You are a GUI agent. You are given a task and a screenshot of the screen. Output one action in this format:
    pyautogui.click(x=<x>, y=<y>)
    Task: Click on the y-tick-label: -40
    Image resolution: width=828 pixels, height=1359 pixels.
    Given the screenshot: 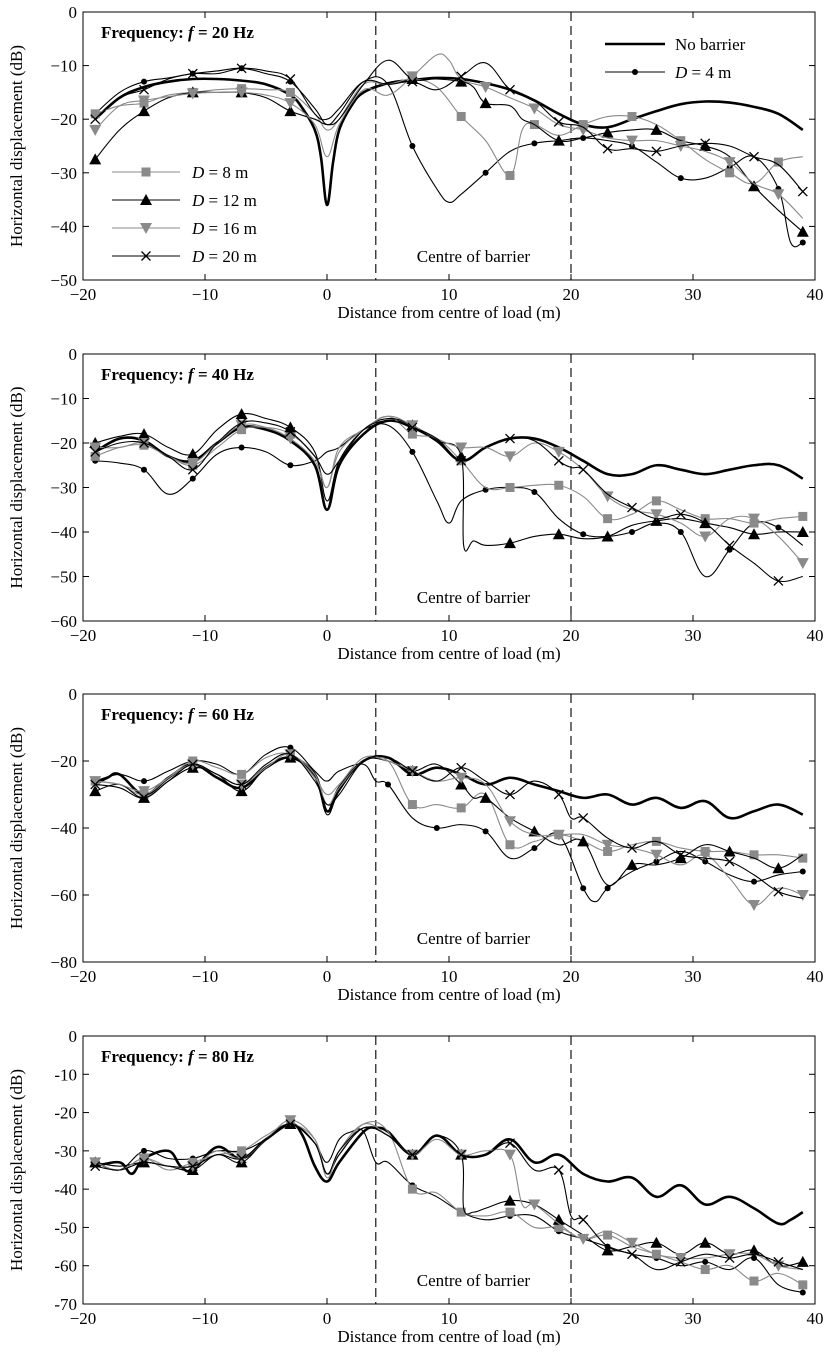 What is the action you would take?
    pyautogui.click(x=65, y=1189)
    